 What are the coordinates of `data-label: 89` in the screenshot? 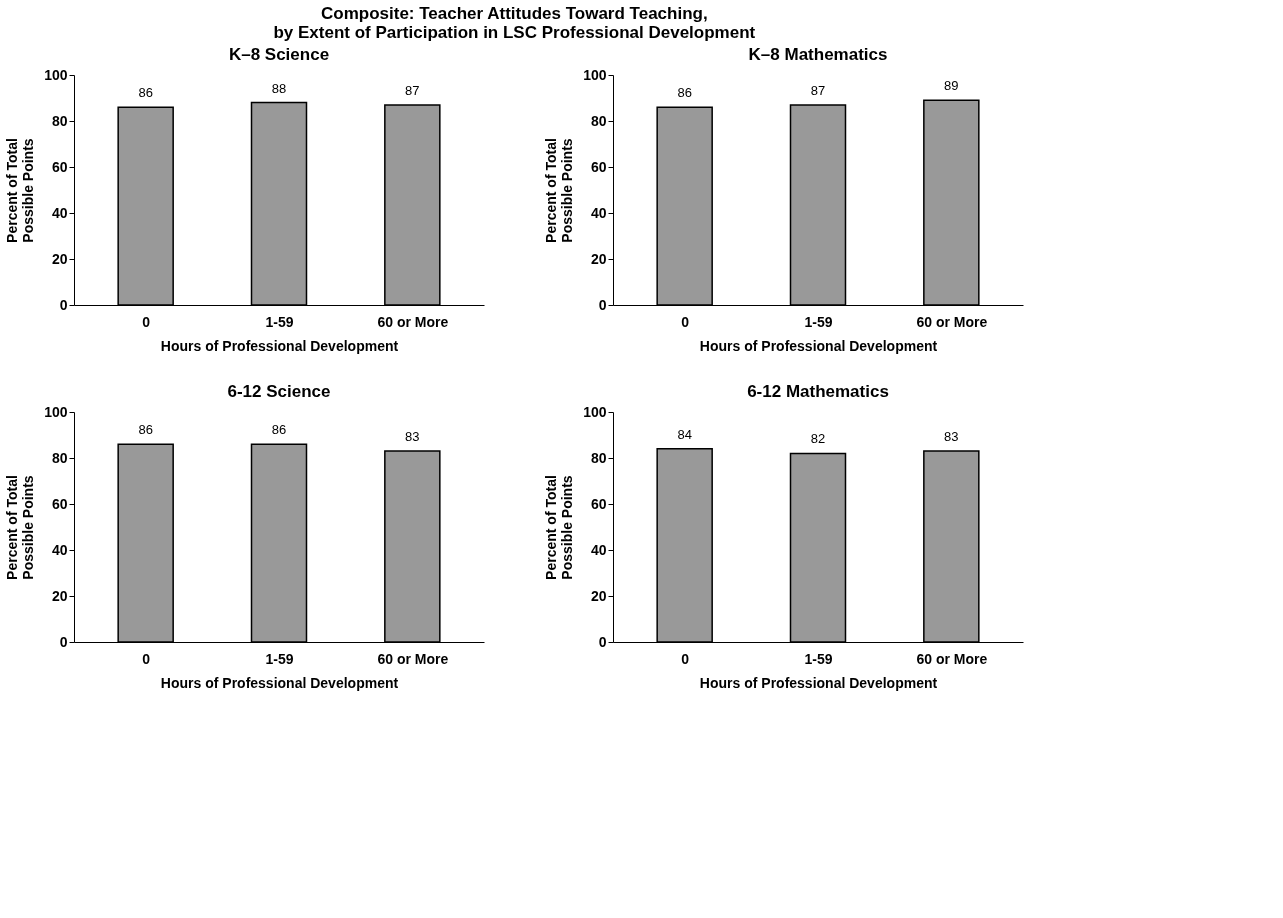 It's located at (951, 86).